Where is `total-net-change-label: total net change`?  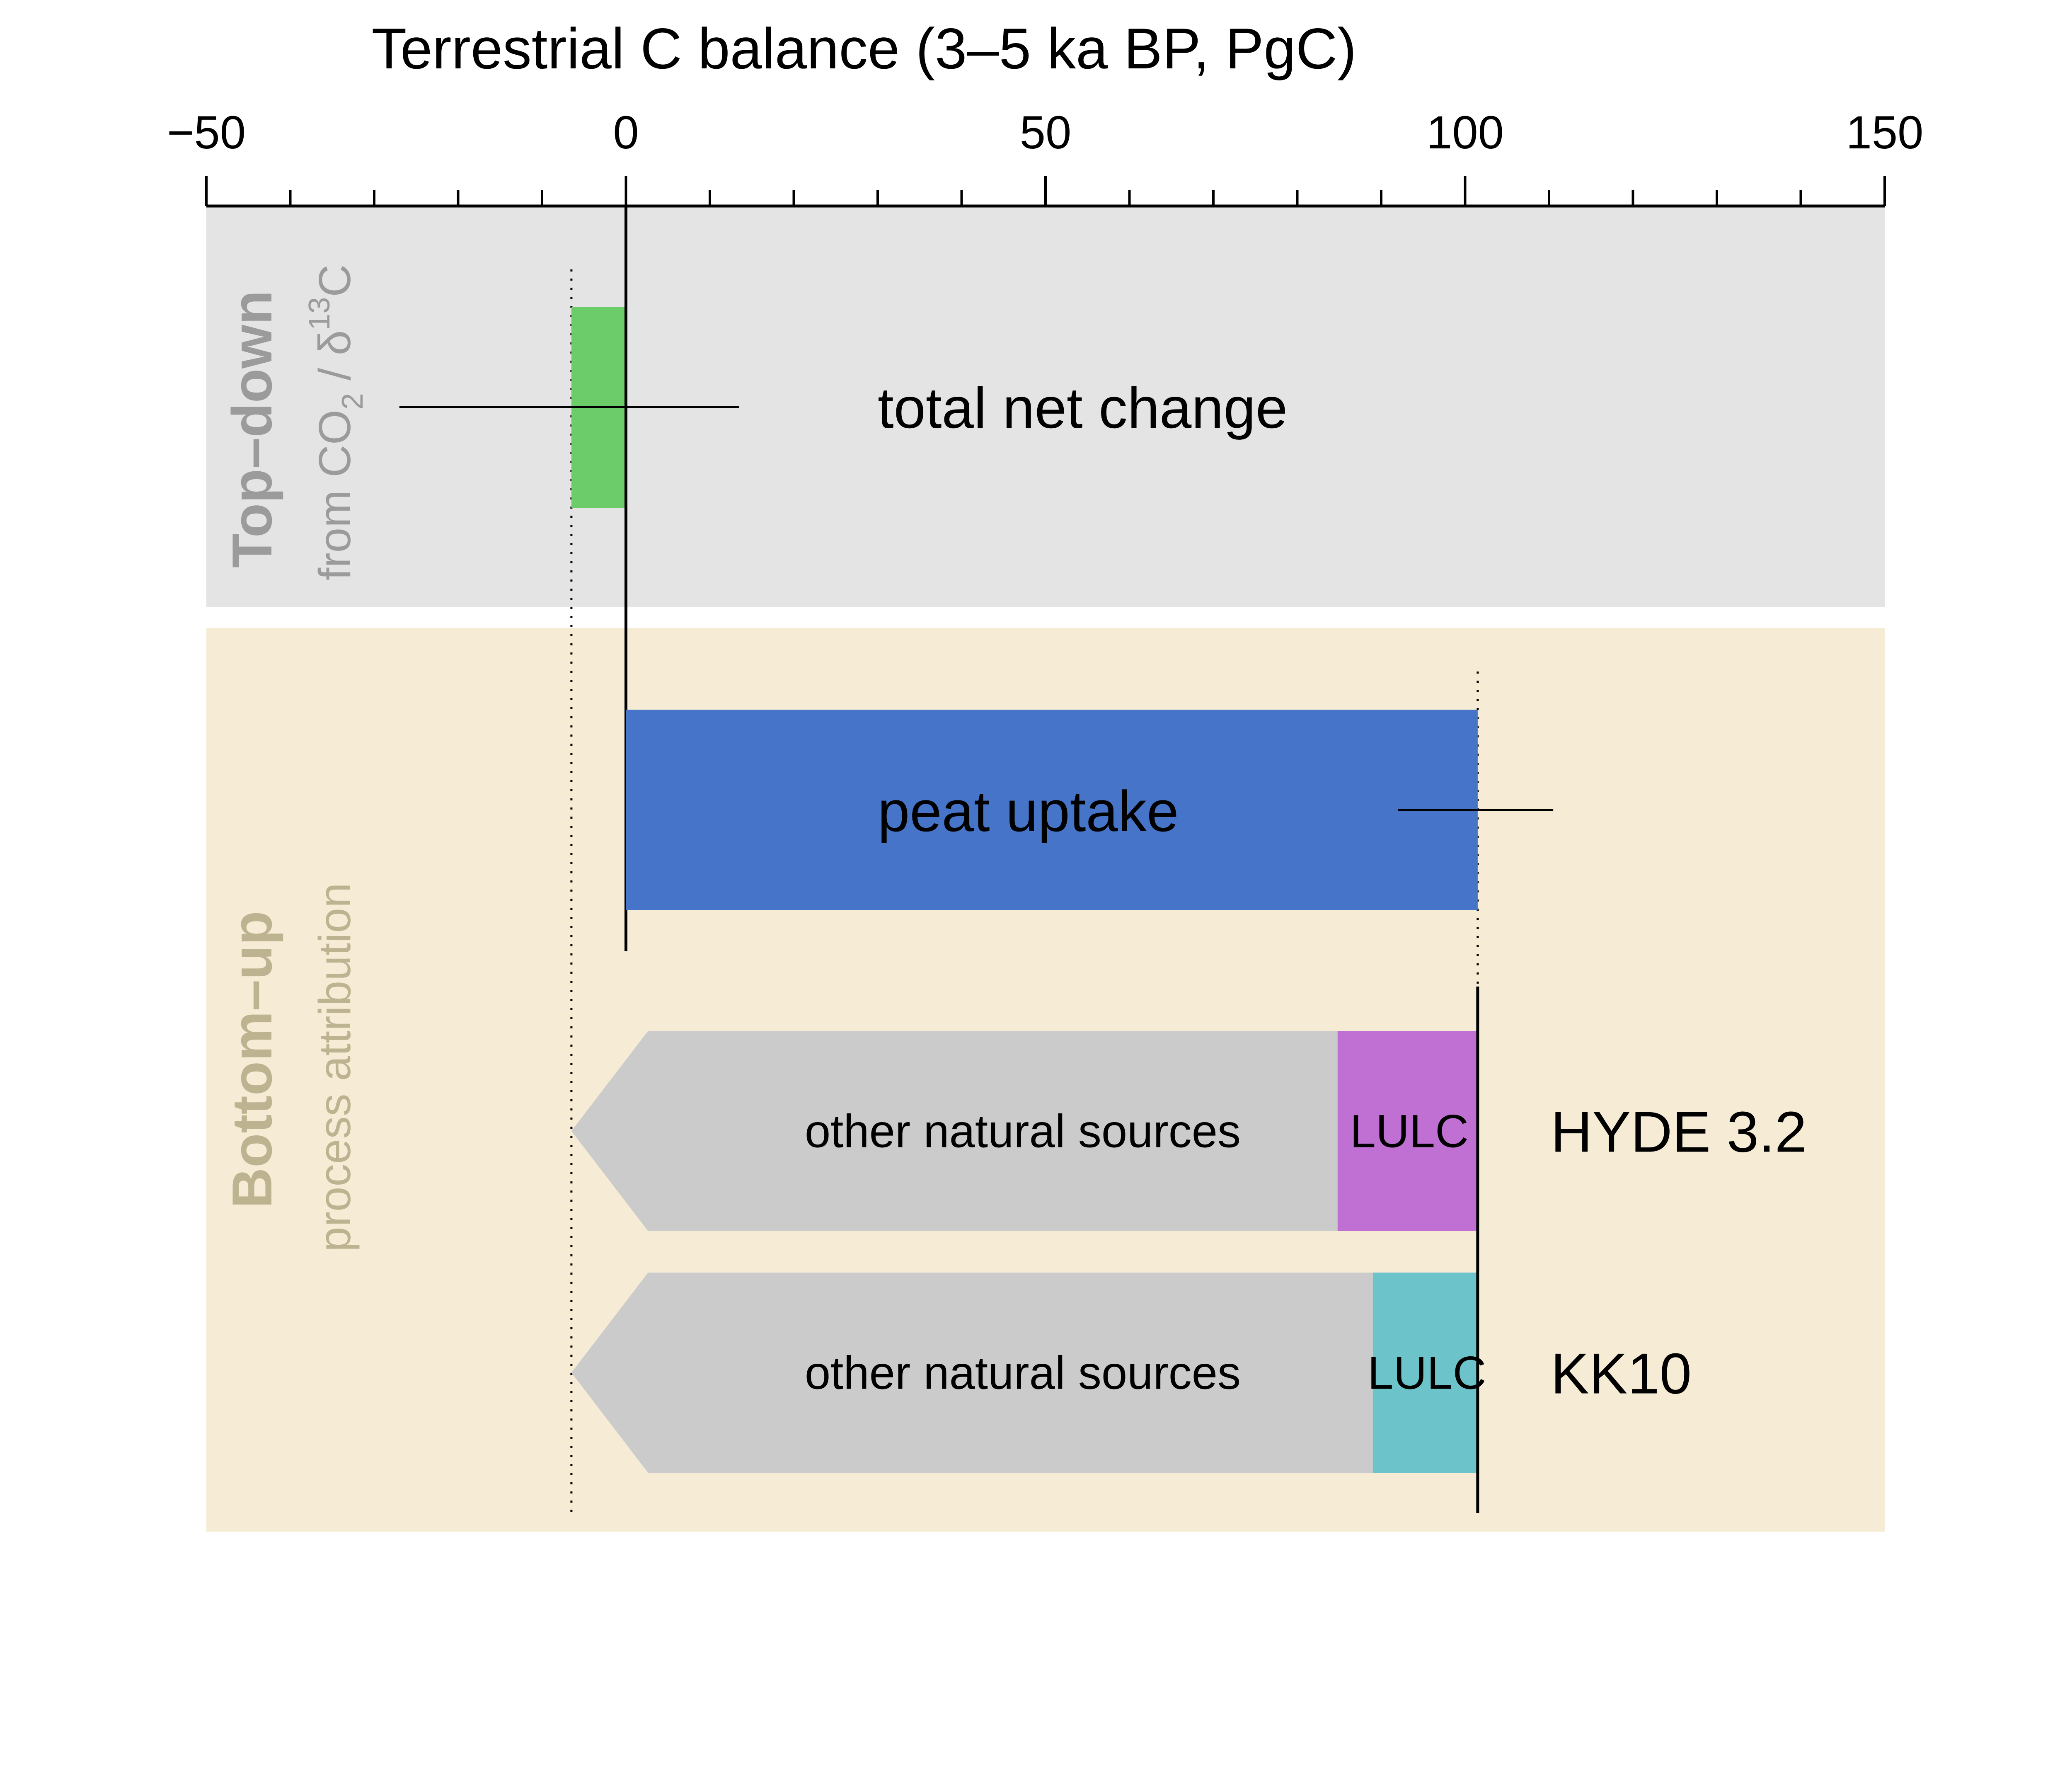
total-net-change-label: total net change is located at coordinates (1083, 408).